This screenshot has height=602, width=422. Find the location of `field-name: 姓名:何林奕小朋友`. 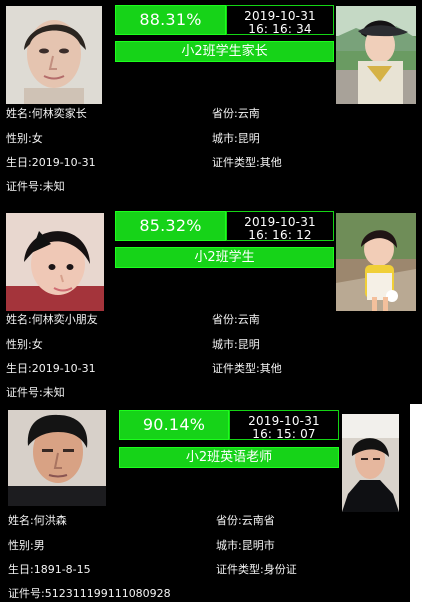

field-name: 姓名:何林奕小朋友 is located at coordinates (52, 319).